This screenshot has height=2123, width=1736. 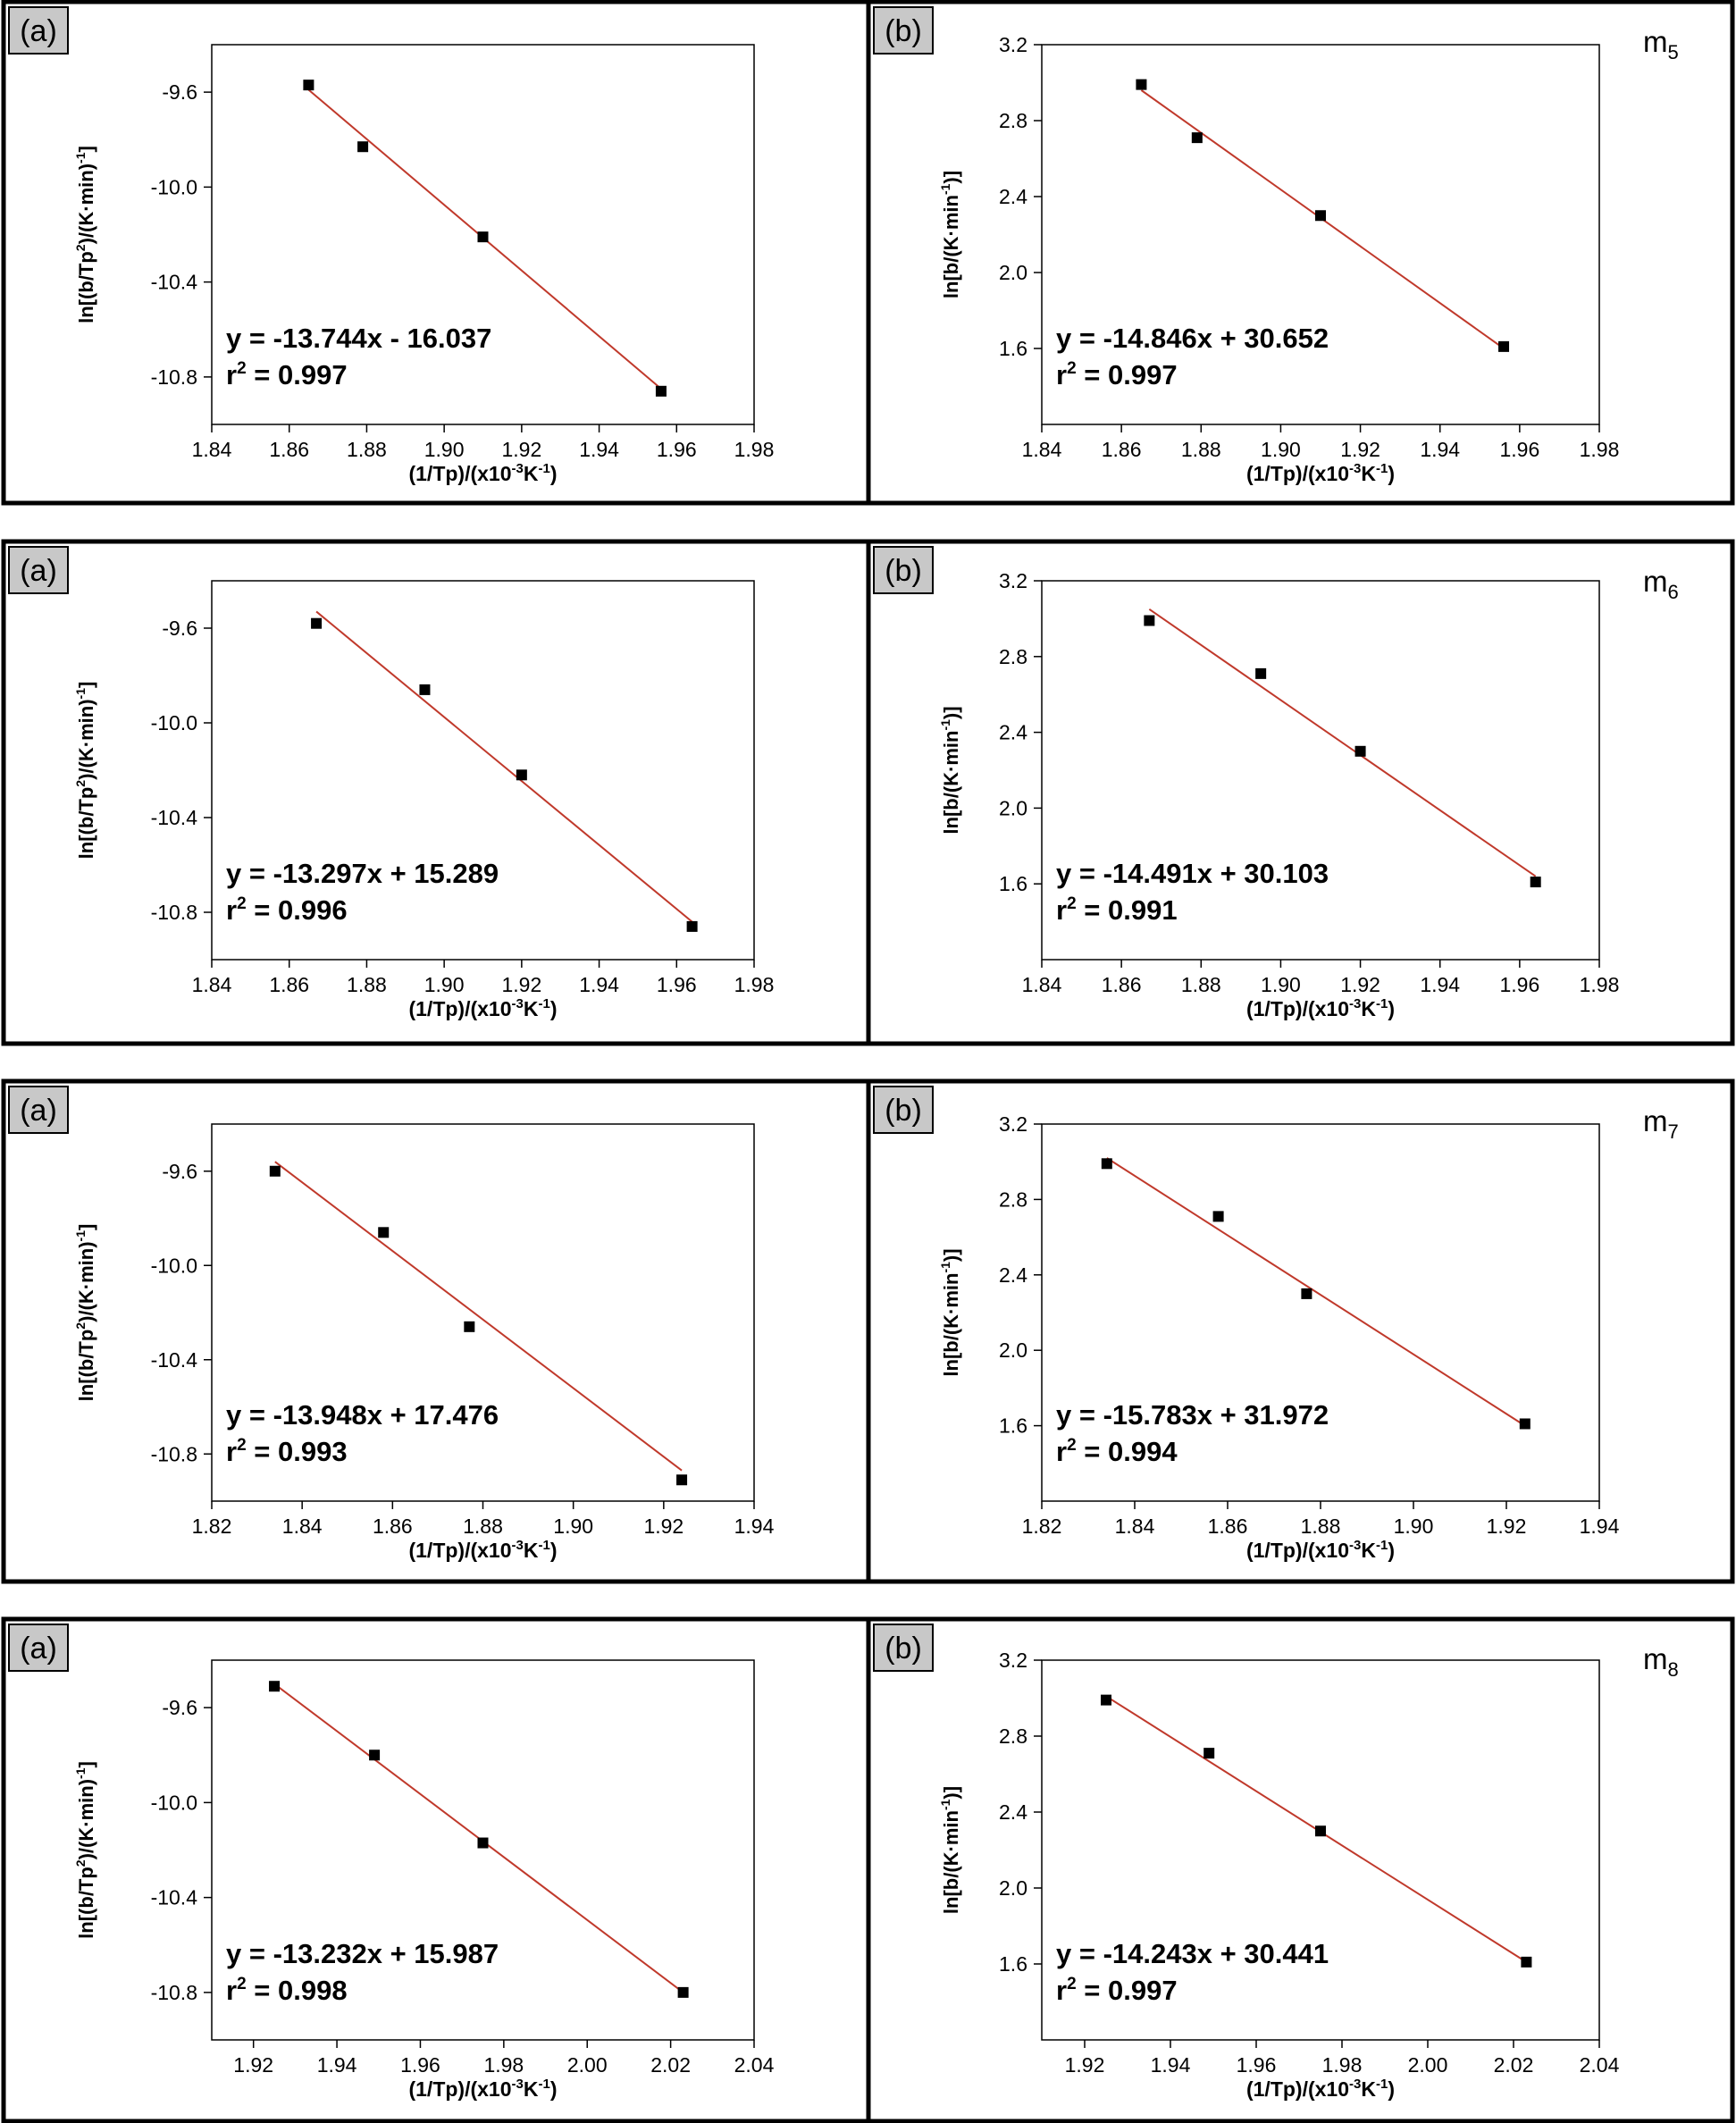 What do you see at coordinates (362, 873) in the screenshot?
I see `fit-equation: y = -13.297x + 15.289` at bounding box center [362, 873].